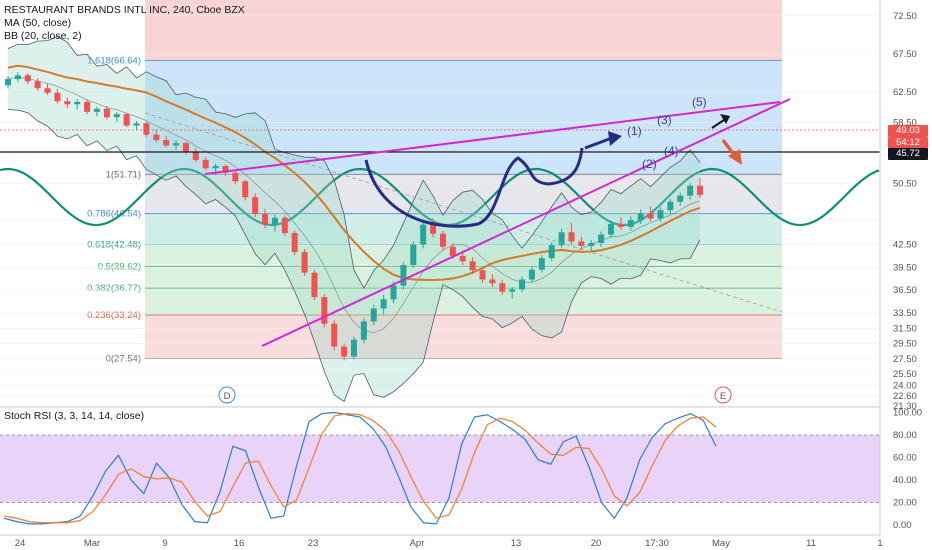  I want to click on price-tick-label: 62.50, so click(905, 92).